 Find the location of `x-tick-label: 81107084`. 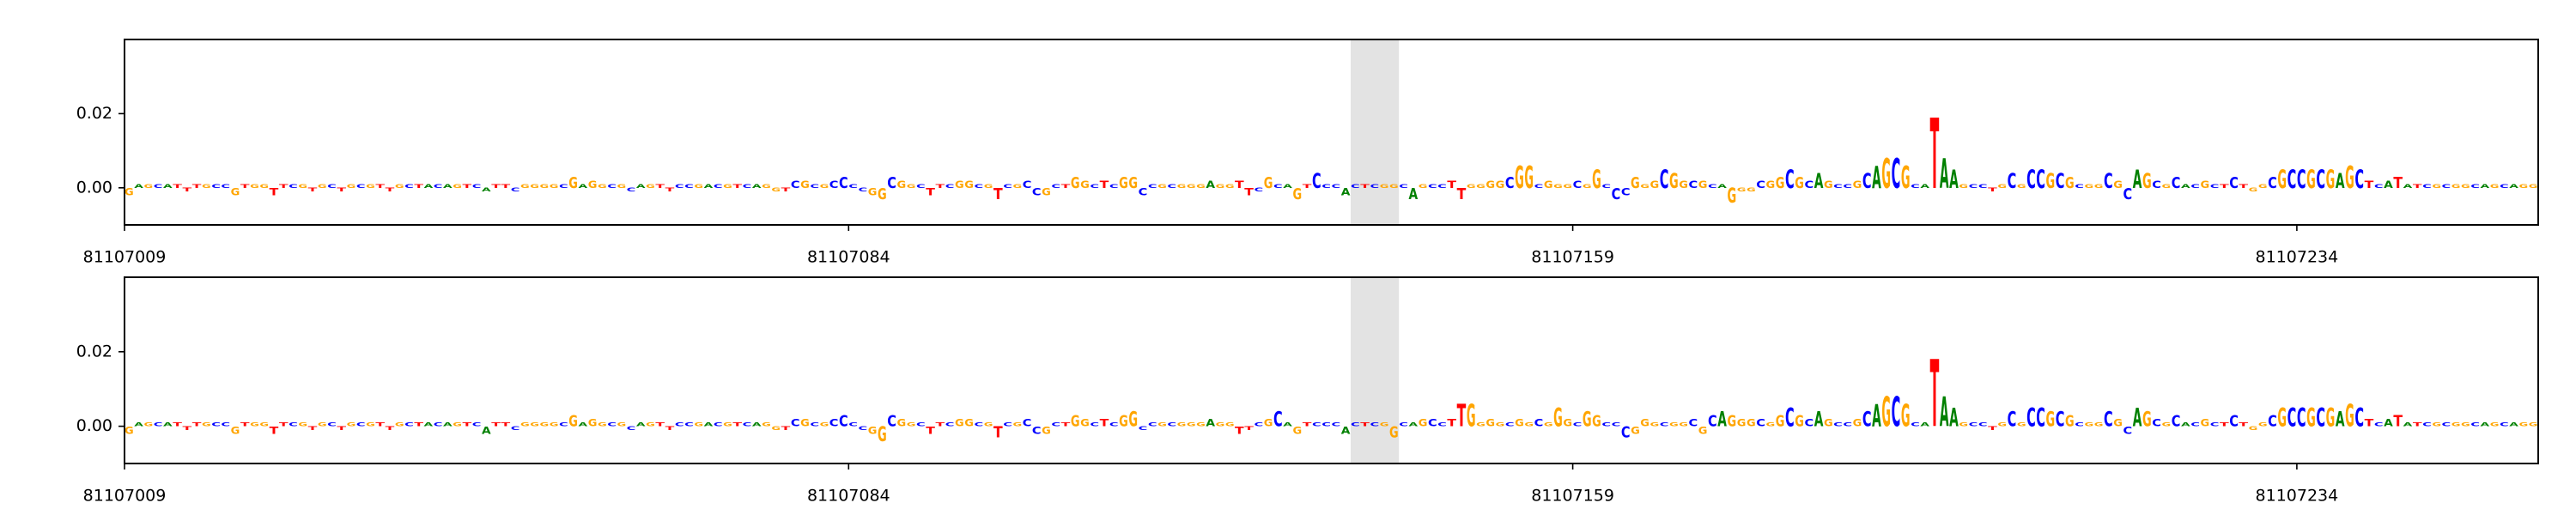

x-tick-label: 81107084 is located at coordinates (848, 496).